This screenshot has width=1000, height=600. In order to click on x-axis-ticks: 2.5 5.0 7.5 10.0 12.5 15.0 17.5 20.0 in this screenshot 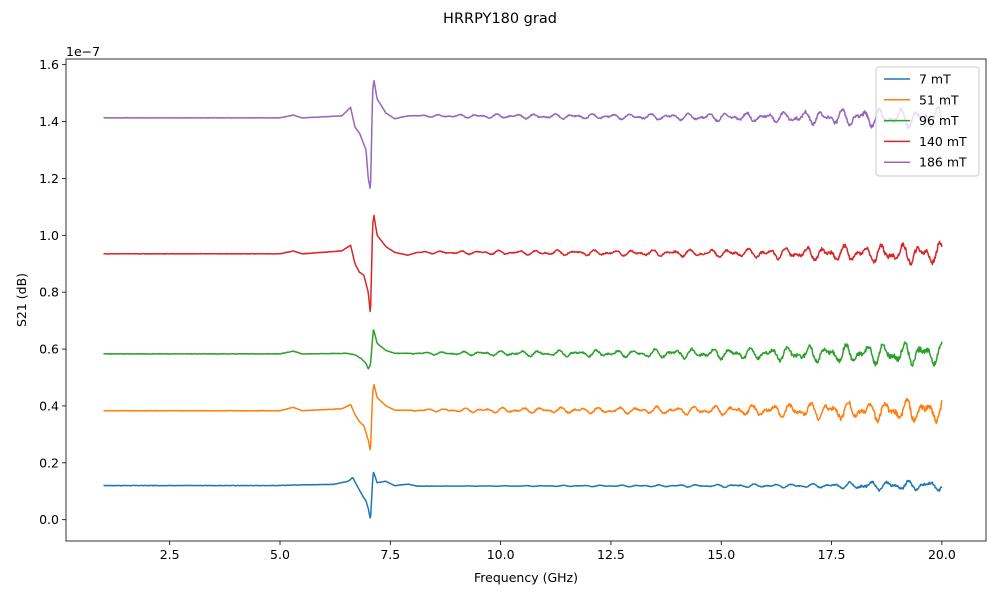, I will do `click(558, 551)`.